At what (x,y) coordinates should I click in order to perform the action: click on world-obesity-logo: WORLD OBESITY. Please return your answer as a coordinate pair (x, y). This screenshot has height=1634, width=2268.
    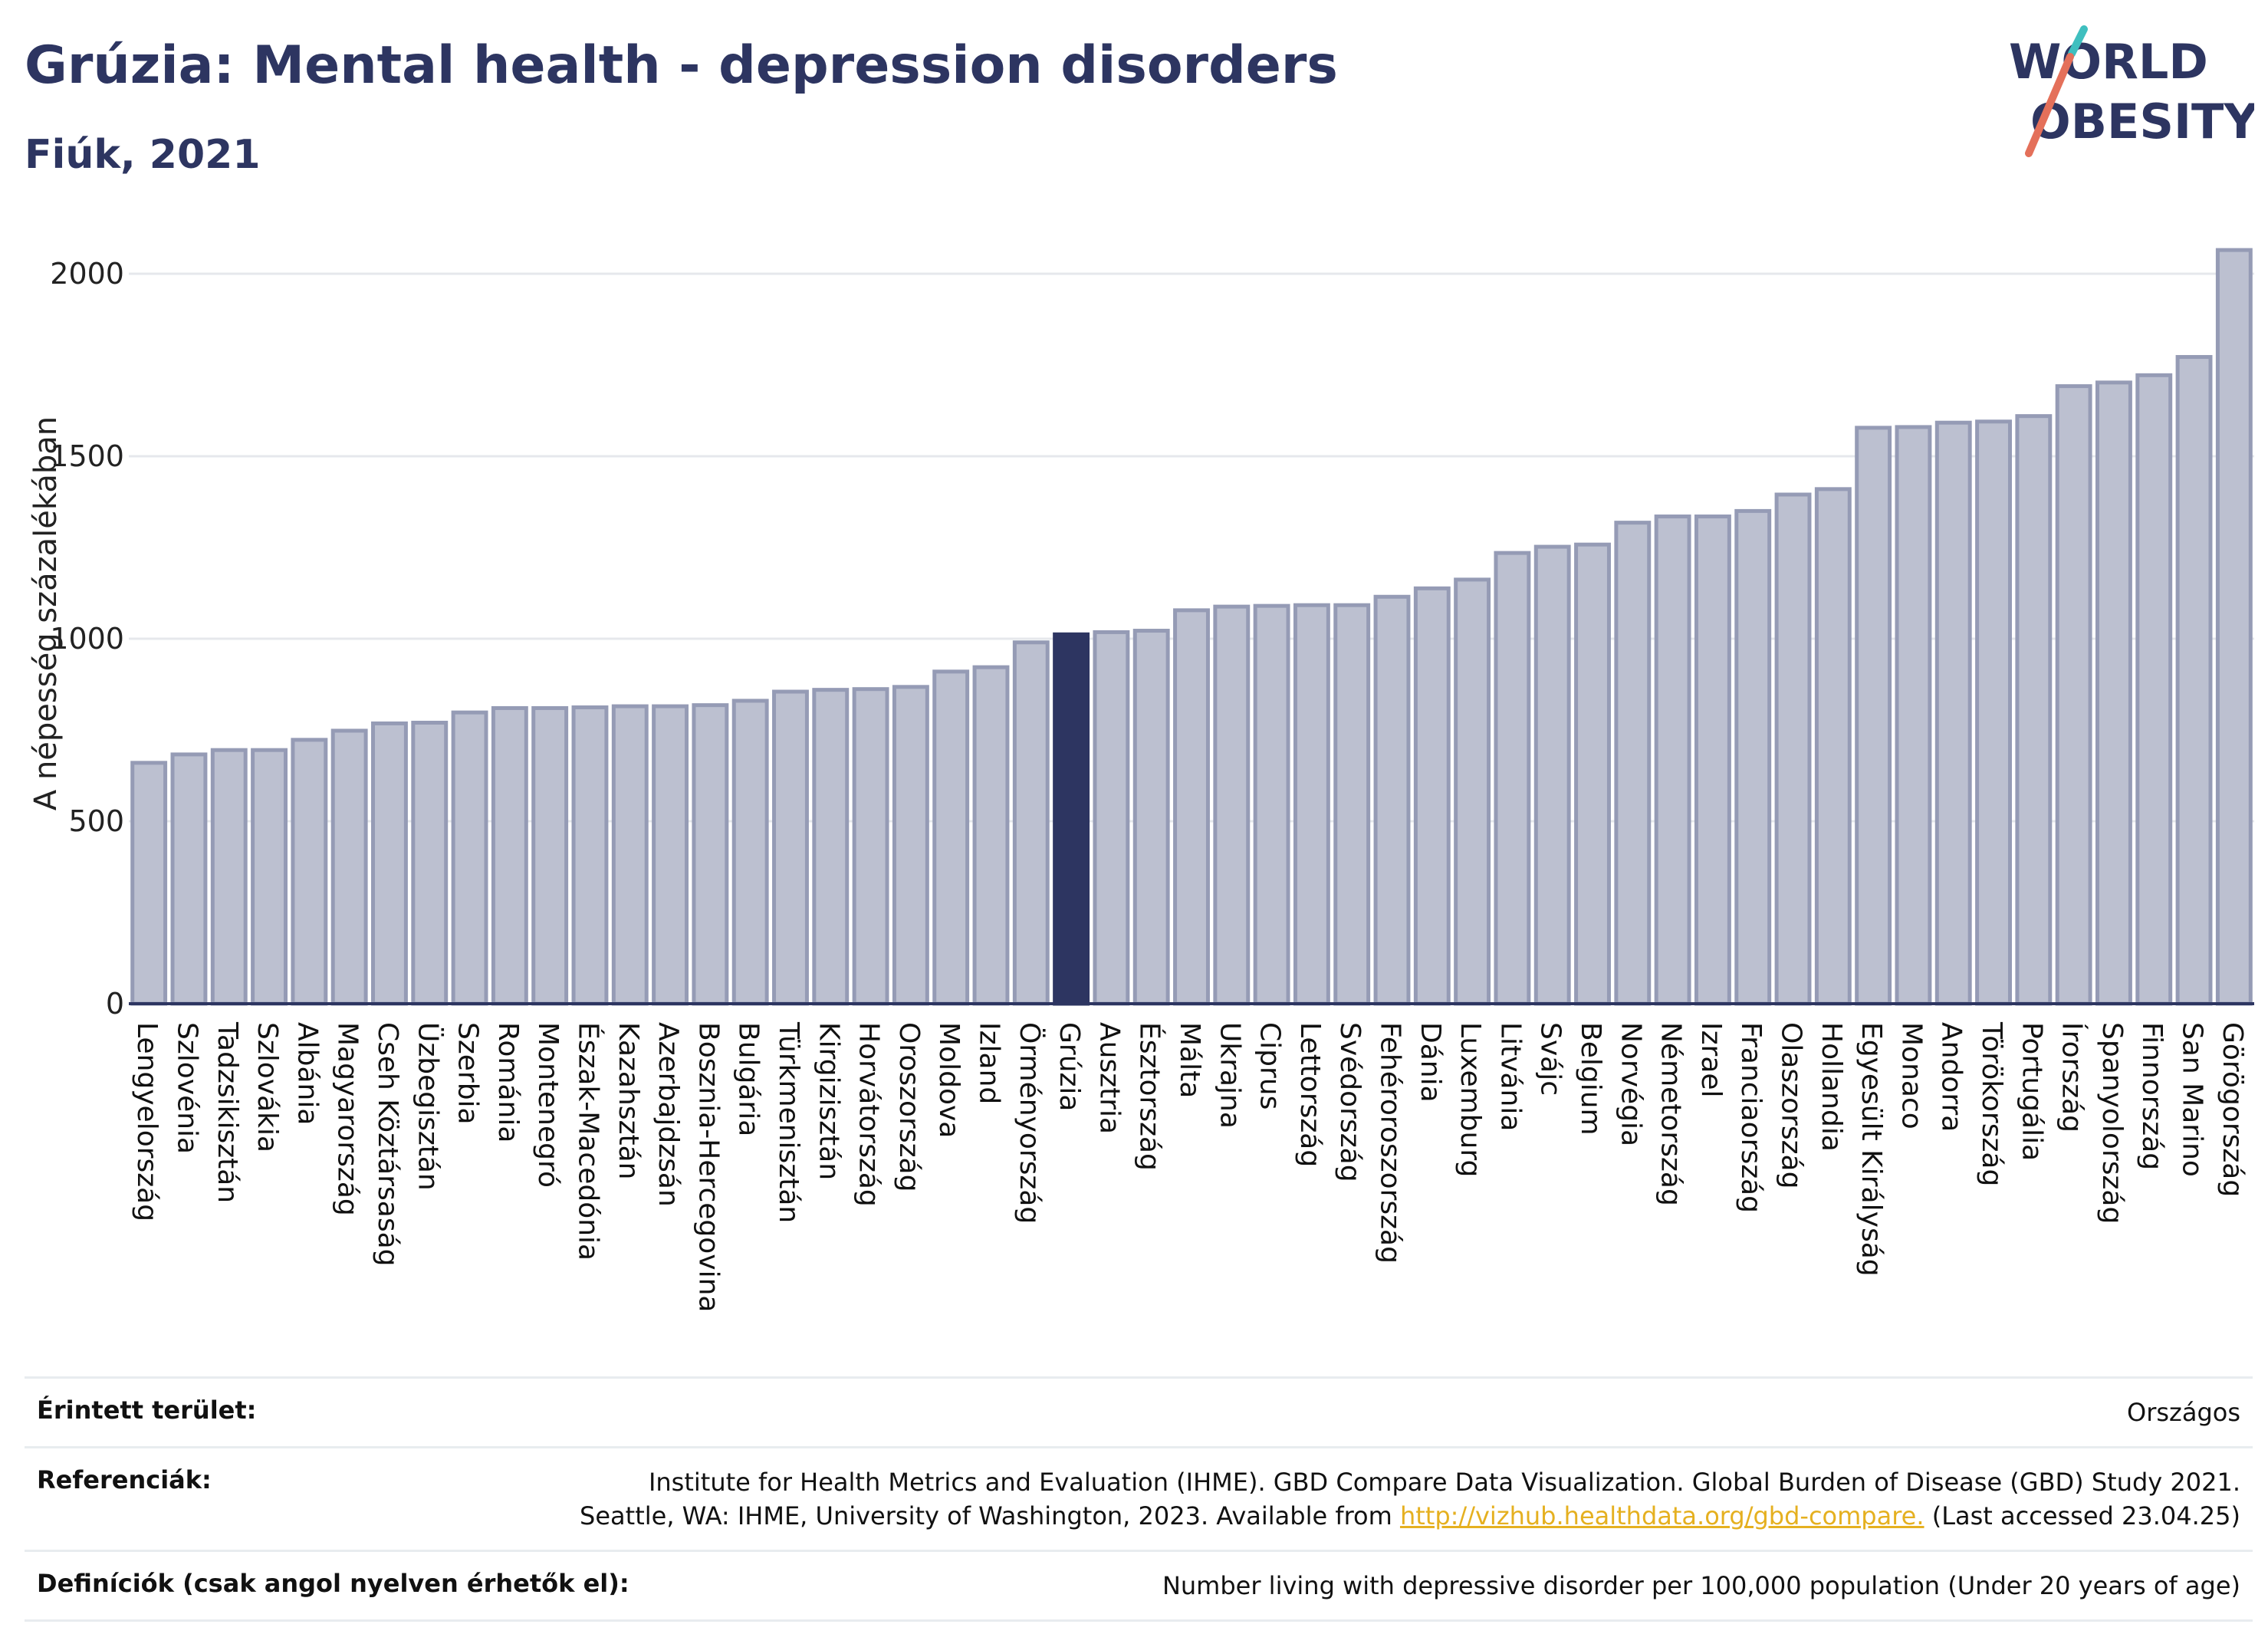
    Looking at the image, I should click on (2130, 92).